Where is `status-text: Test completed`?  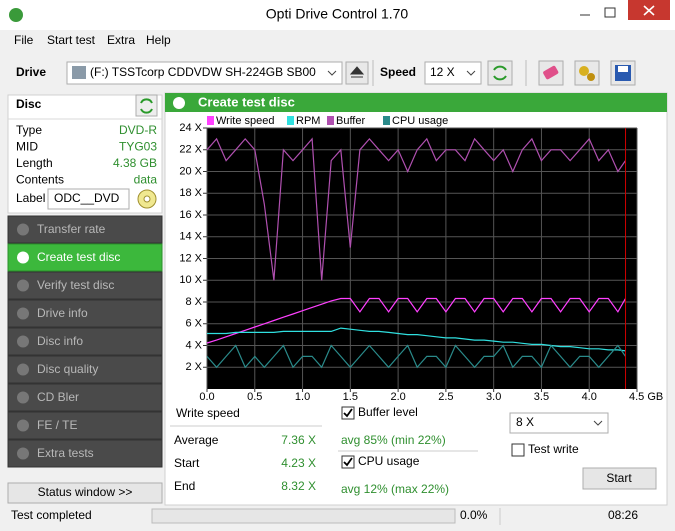 status-text: Test completed is located at coordinates (51, 515).